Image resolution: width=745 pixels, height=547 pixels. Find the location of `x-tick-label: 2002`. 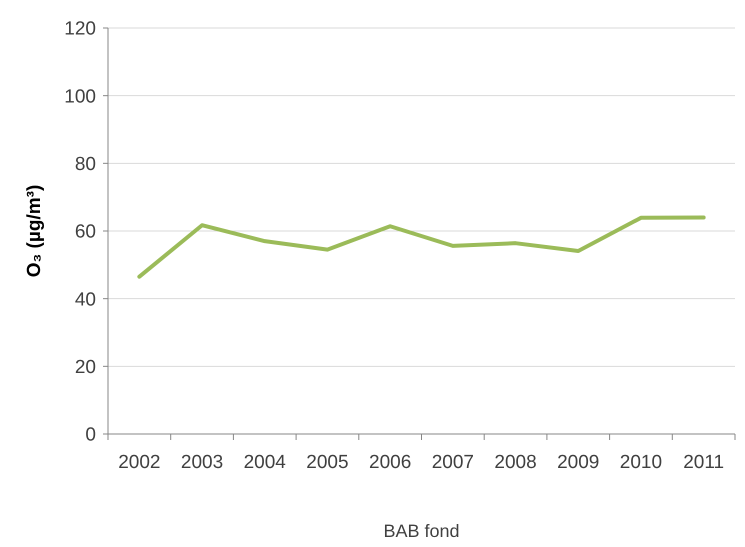

x-tick-label: 2002 is located at coordinates (139, 462).